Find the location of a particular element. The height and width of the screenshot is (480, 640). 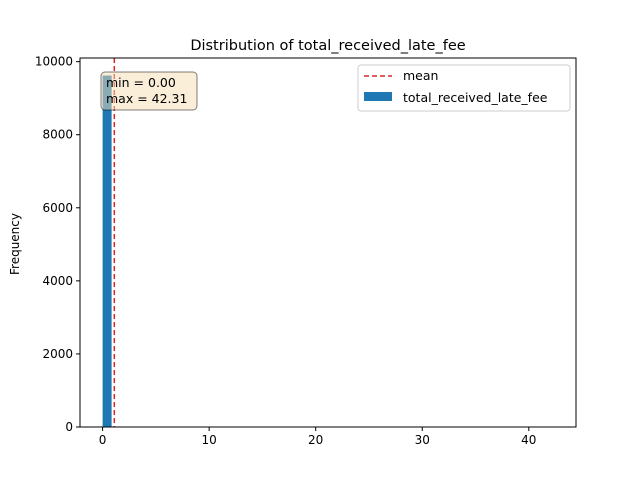

legend-series-swatch is located at coordinates (378, 96).